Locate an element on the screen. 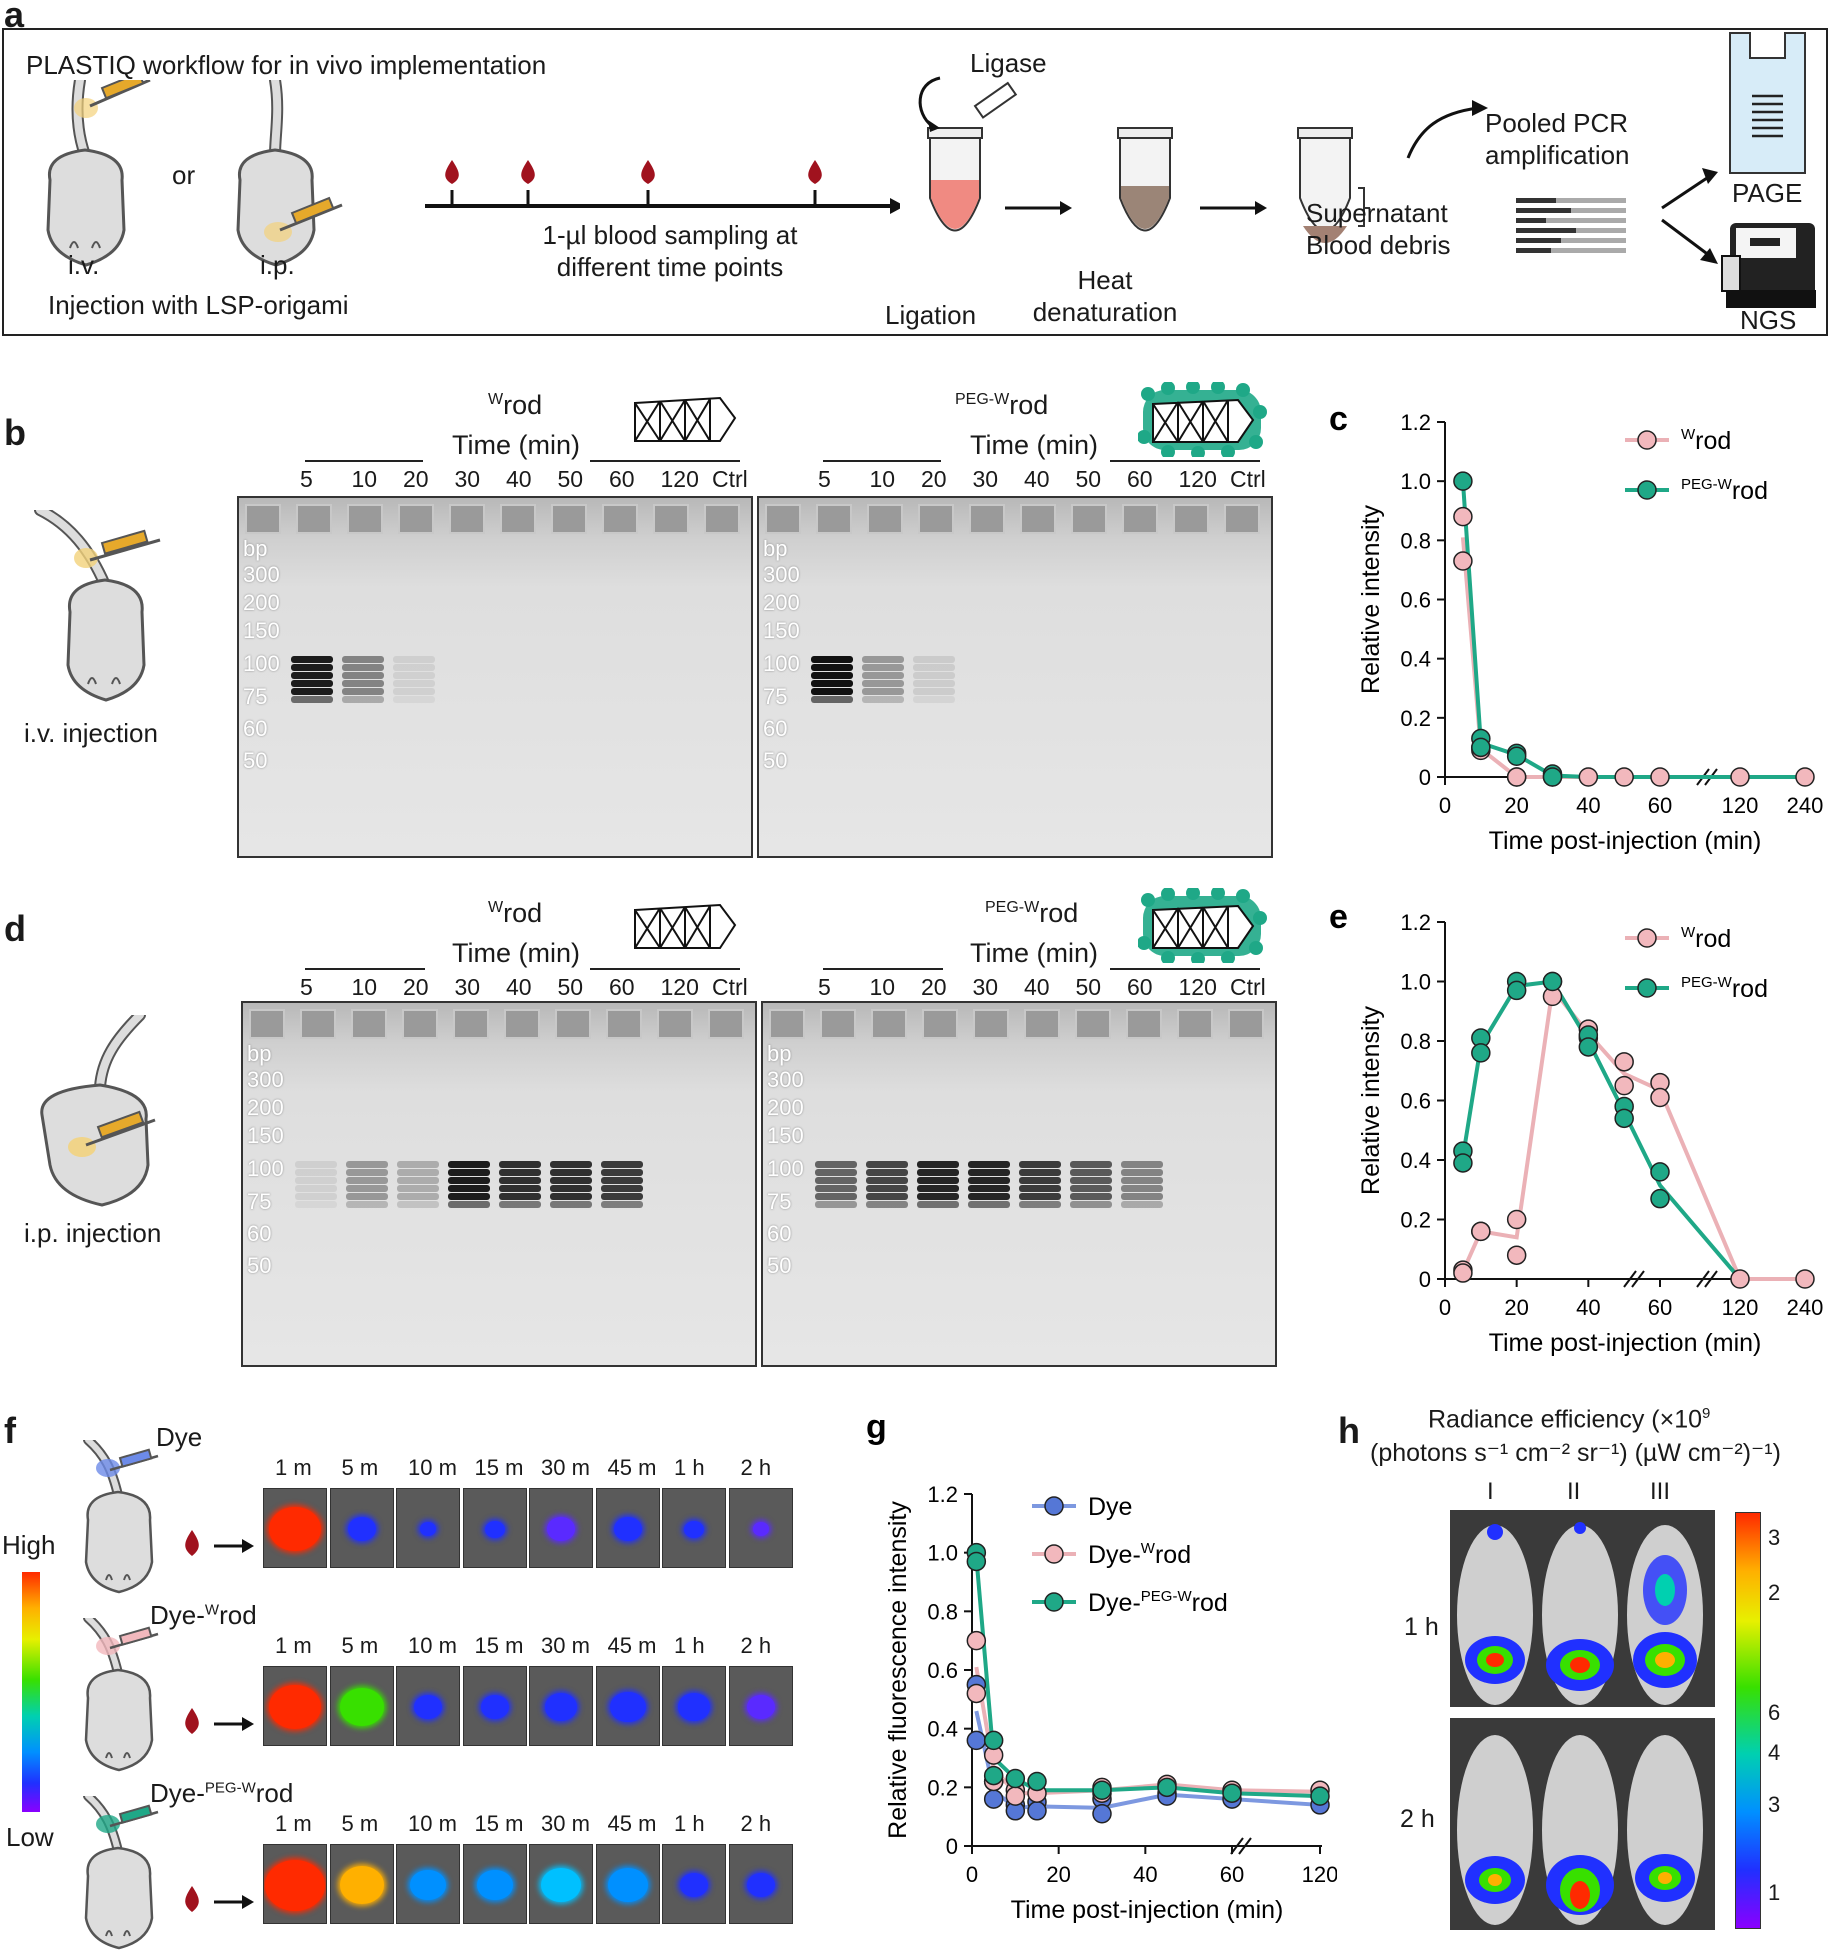  gel-b2-underline is located at coordinates (882, 461).